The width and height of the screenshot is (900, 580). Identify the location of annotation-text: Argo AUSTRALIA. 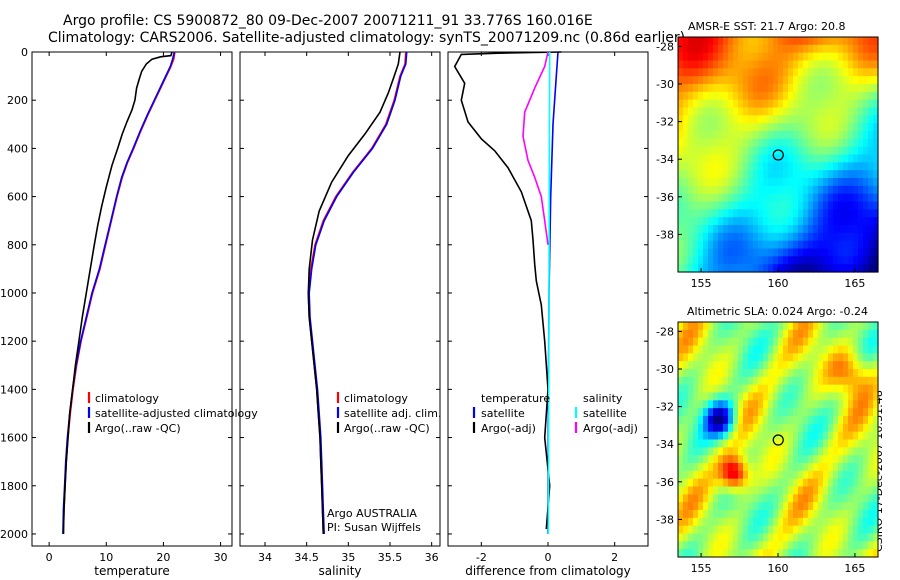
(372, 513).